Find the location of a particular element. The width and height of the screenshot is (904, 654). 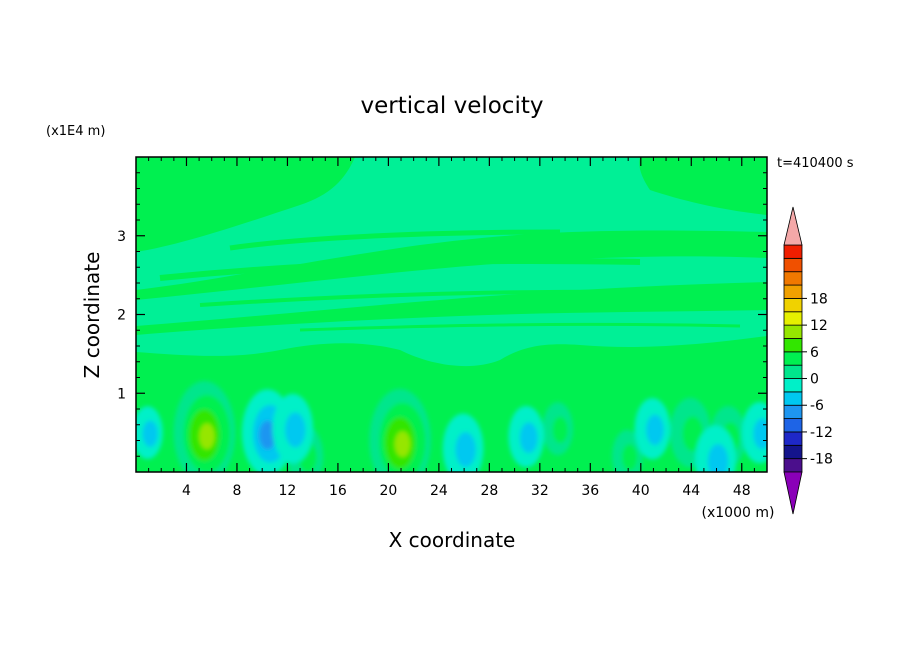

x-tick-label-4: 4 is located at coordinates (186, 491).